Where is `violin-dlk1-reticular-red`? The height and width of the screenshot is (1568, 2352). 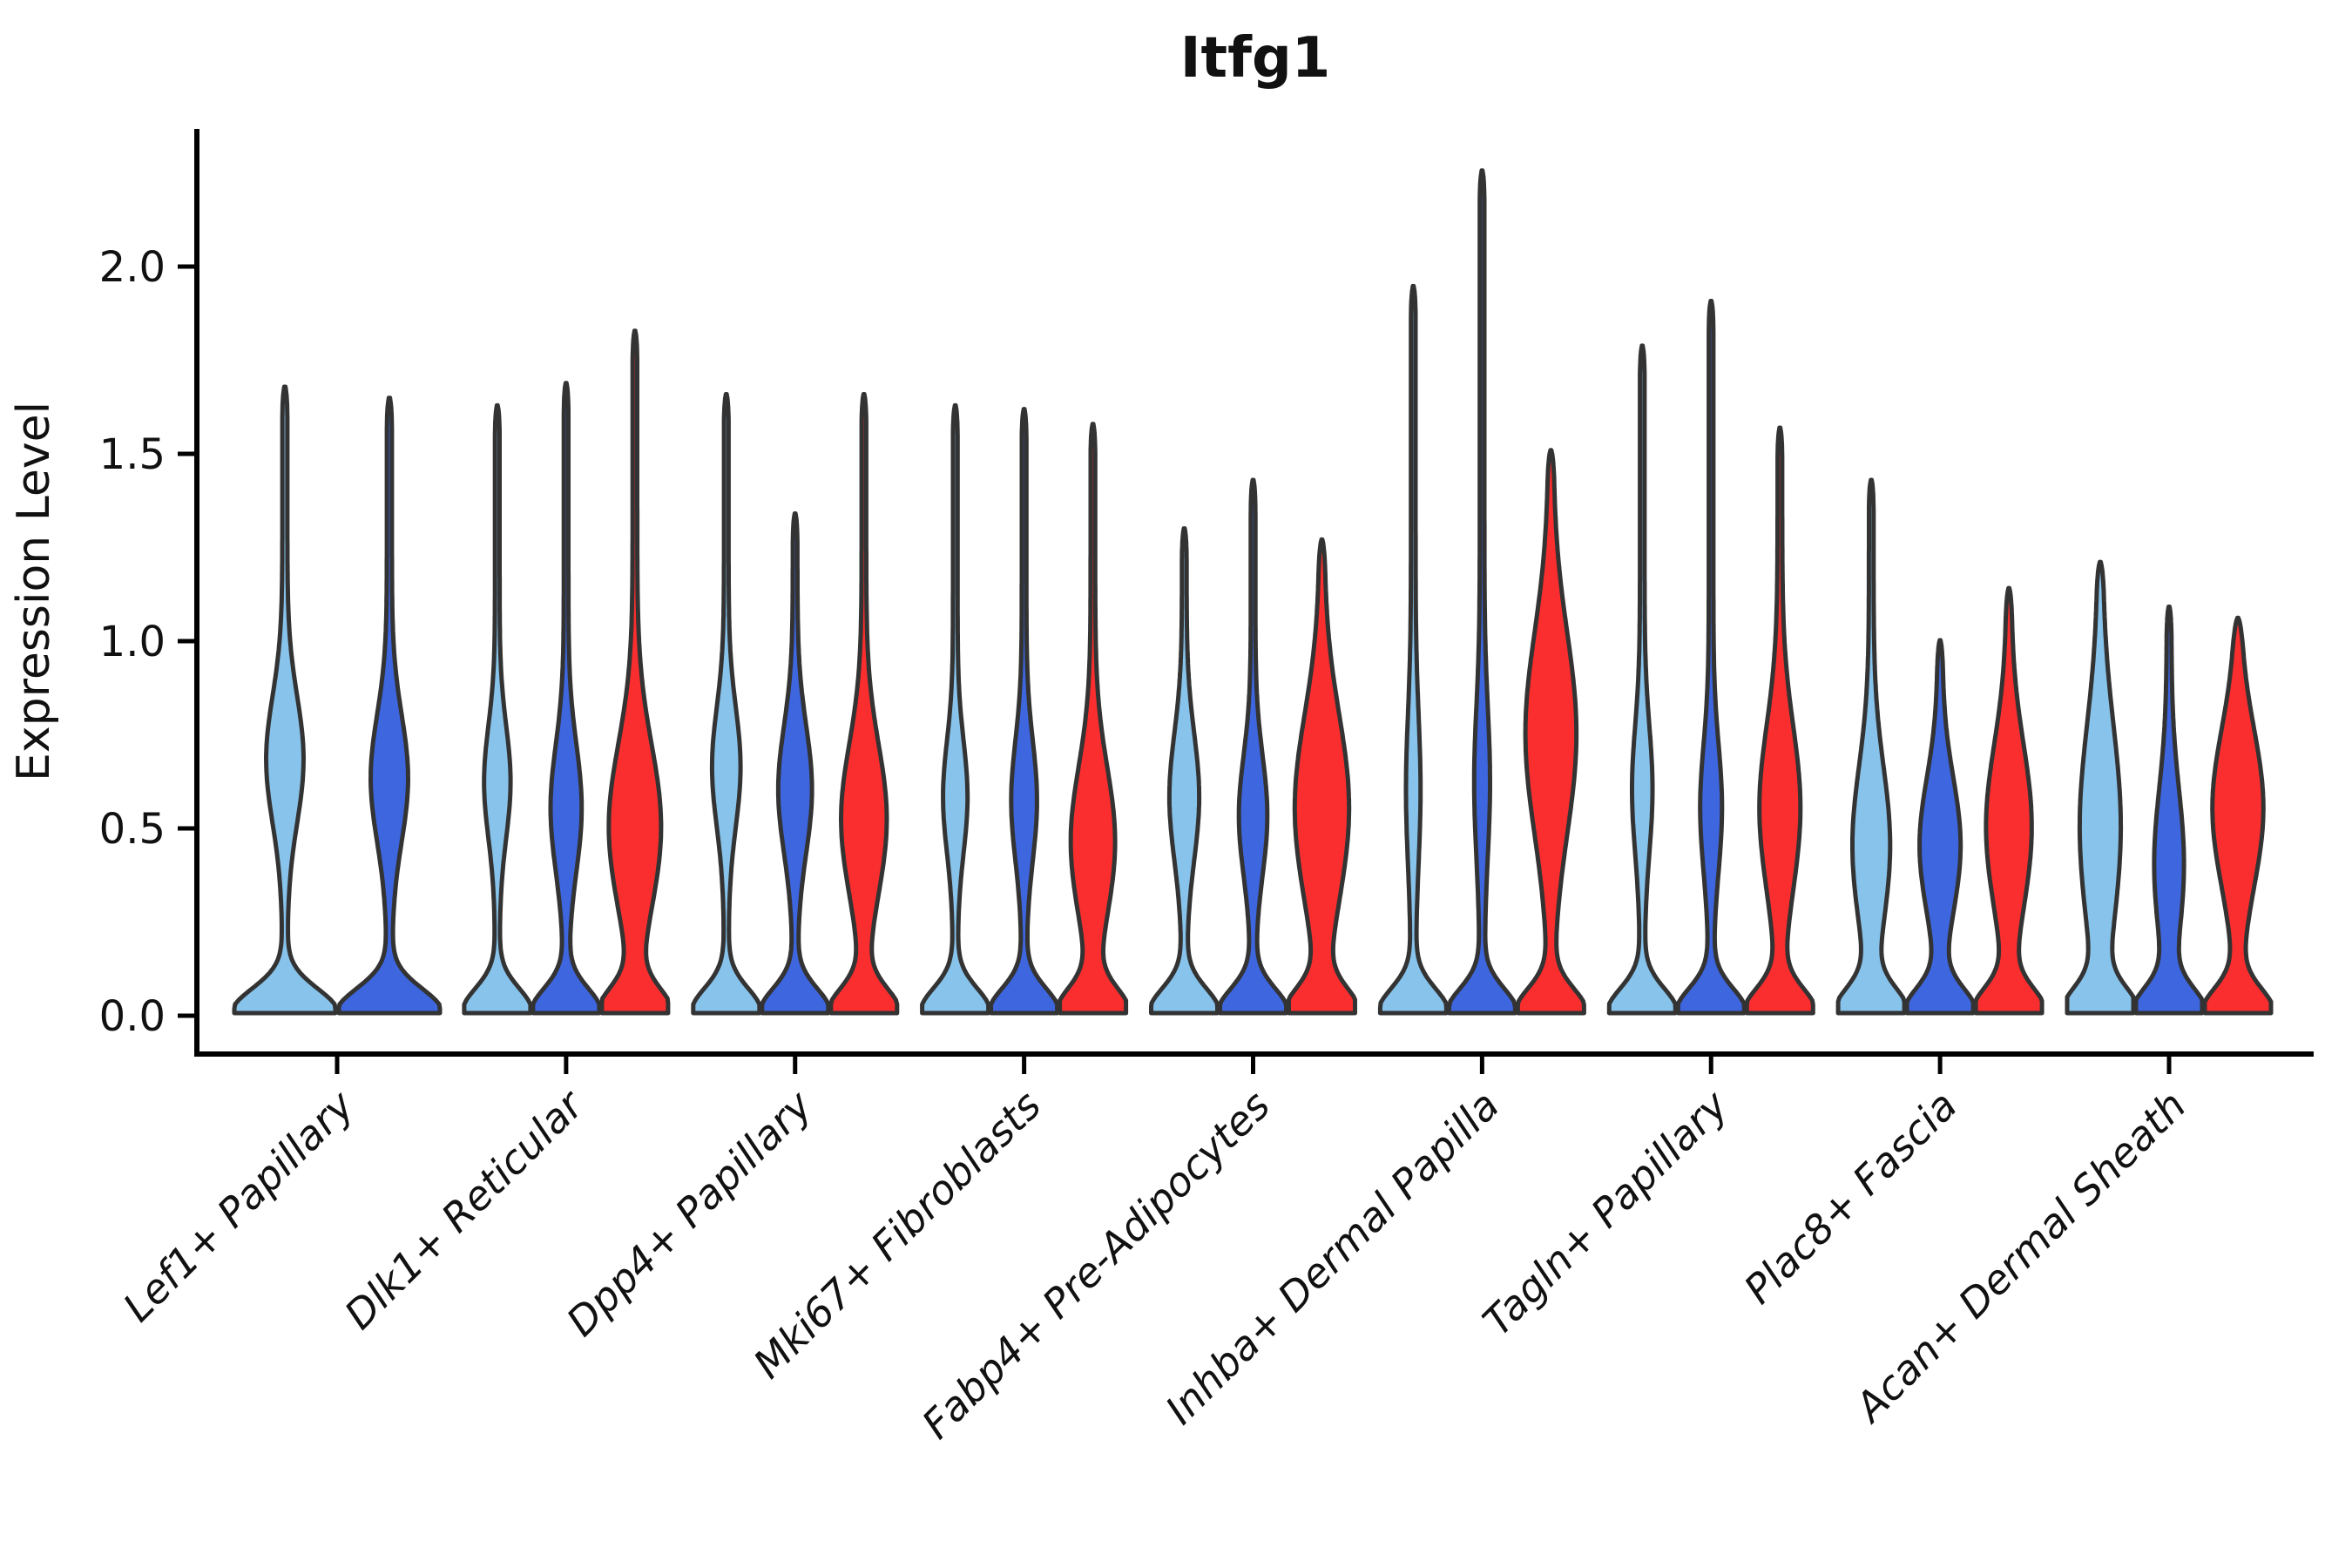
violin-dlk1-reticular-red is located at coordinates (635, 672).